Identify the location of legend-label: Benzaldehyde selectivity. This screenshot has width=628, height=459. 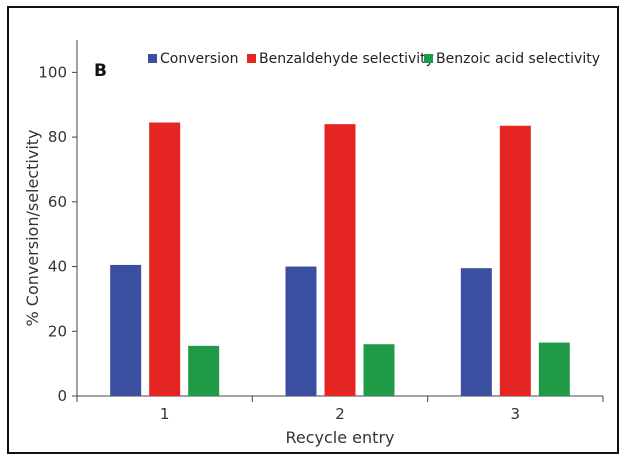
(346, 59).